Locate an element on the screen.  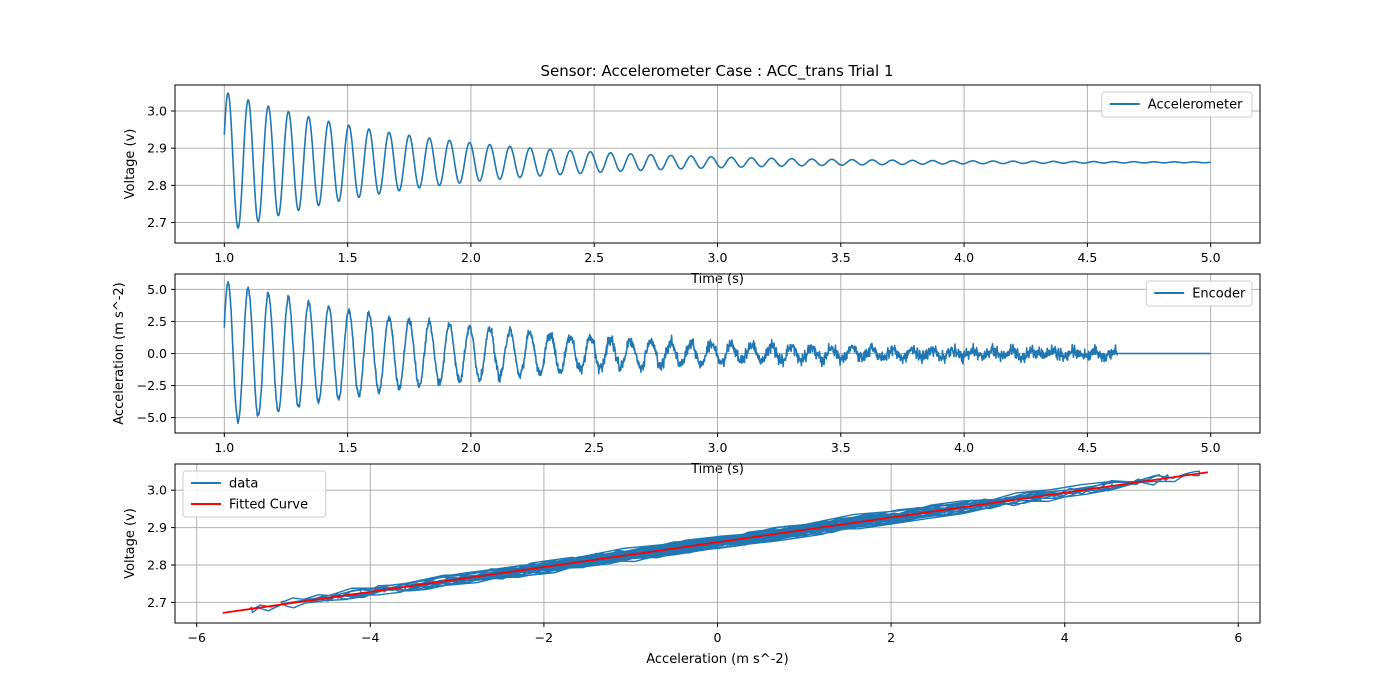
series-line-encoder is located at coordinates (717, 353).